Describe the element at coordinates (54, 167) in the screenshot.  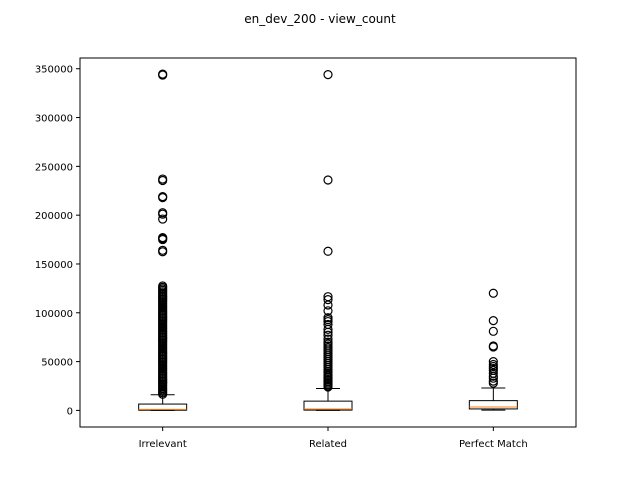
I see `y-tick-label: 250000` at that location.